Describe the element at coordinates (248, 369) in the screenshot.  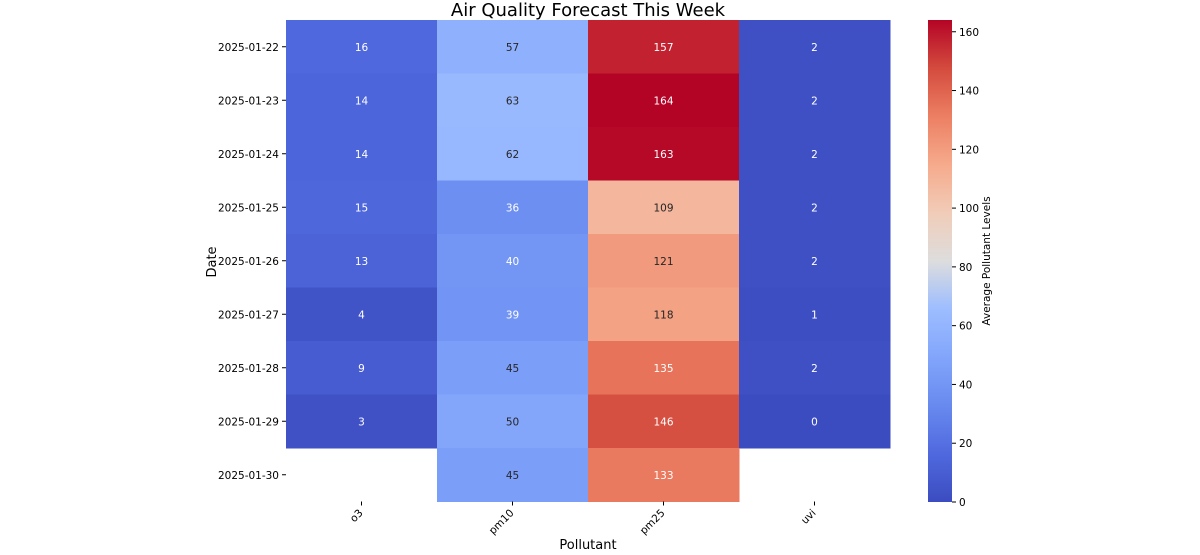
I see `y-tick-label: 2025-01-28` at that location.